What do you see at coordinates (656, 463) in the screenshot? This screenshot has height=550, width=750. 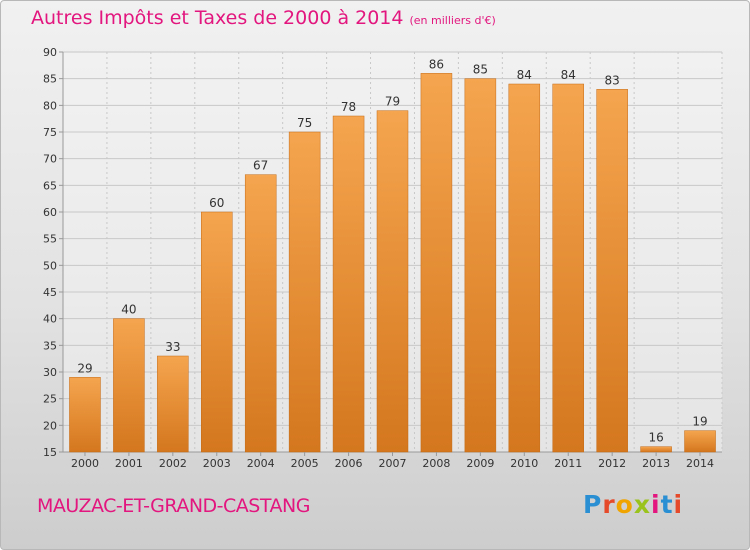 I see `x-tick-label: 2013` at bounding box center [656, 463].